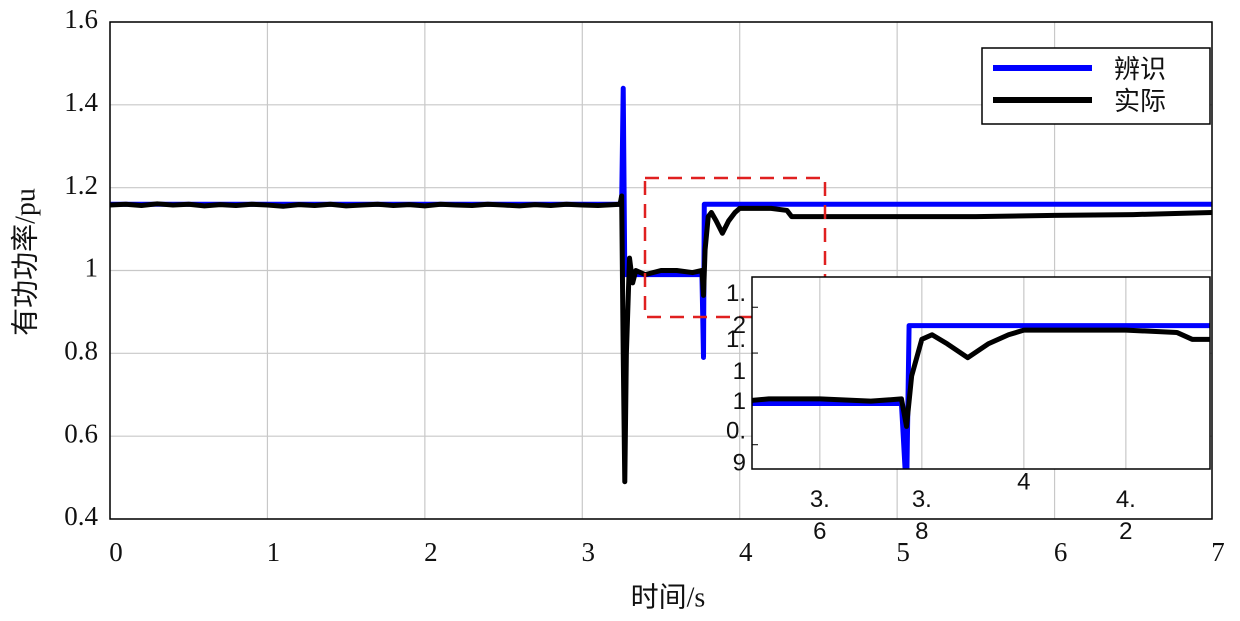 The image size is (1240, 621). What do you see at coordinates (746, 552) in the screenshot?
I see `x-tick-label: 4` at bounding box center [746, 552].